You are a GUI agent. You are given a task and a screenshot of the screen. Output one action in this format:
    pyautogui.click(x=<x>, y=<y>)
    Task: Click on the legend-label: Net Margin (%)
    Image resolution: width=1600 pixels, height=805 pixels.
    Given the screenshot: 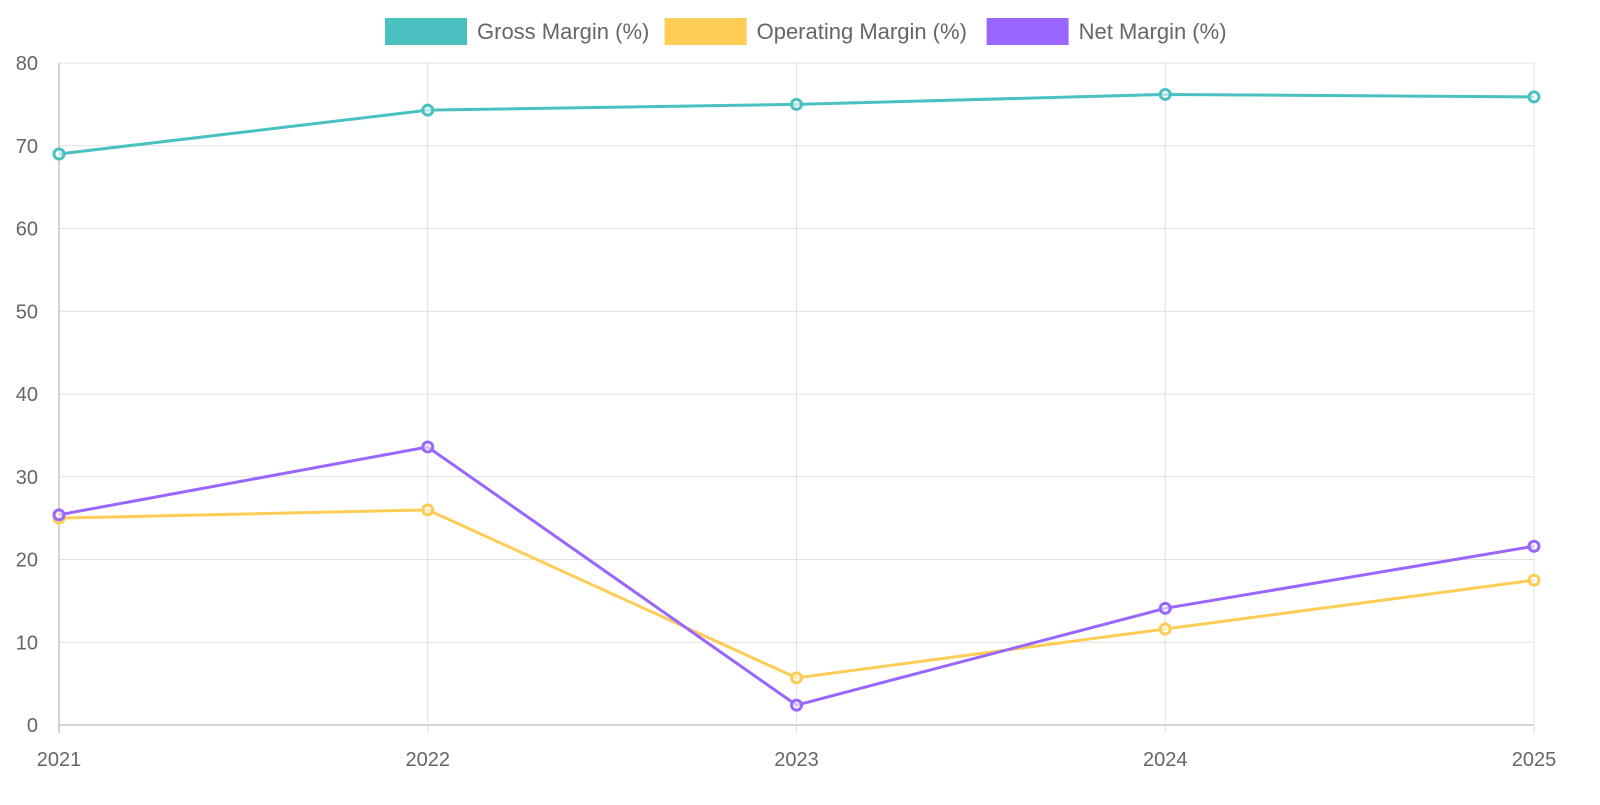 What is the action you would take?
    pyautogui.click(x=1153, y=31)
    